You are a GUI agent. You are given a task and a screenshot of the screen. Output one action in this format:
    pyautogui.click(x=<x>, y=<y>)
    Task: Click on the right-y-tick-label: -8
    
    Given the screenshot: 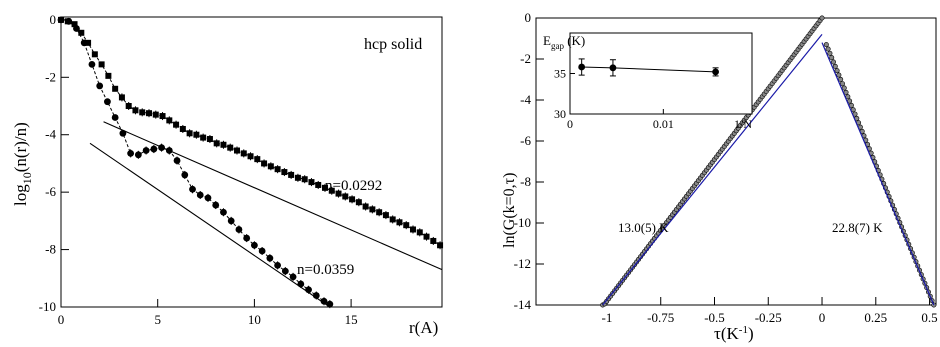 What is the action you would take?
    pyautogui.click(x=525, y=181)
    